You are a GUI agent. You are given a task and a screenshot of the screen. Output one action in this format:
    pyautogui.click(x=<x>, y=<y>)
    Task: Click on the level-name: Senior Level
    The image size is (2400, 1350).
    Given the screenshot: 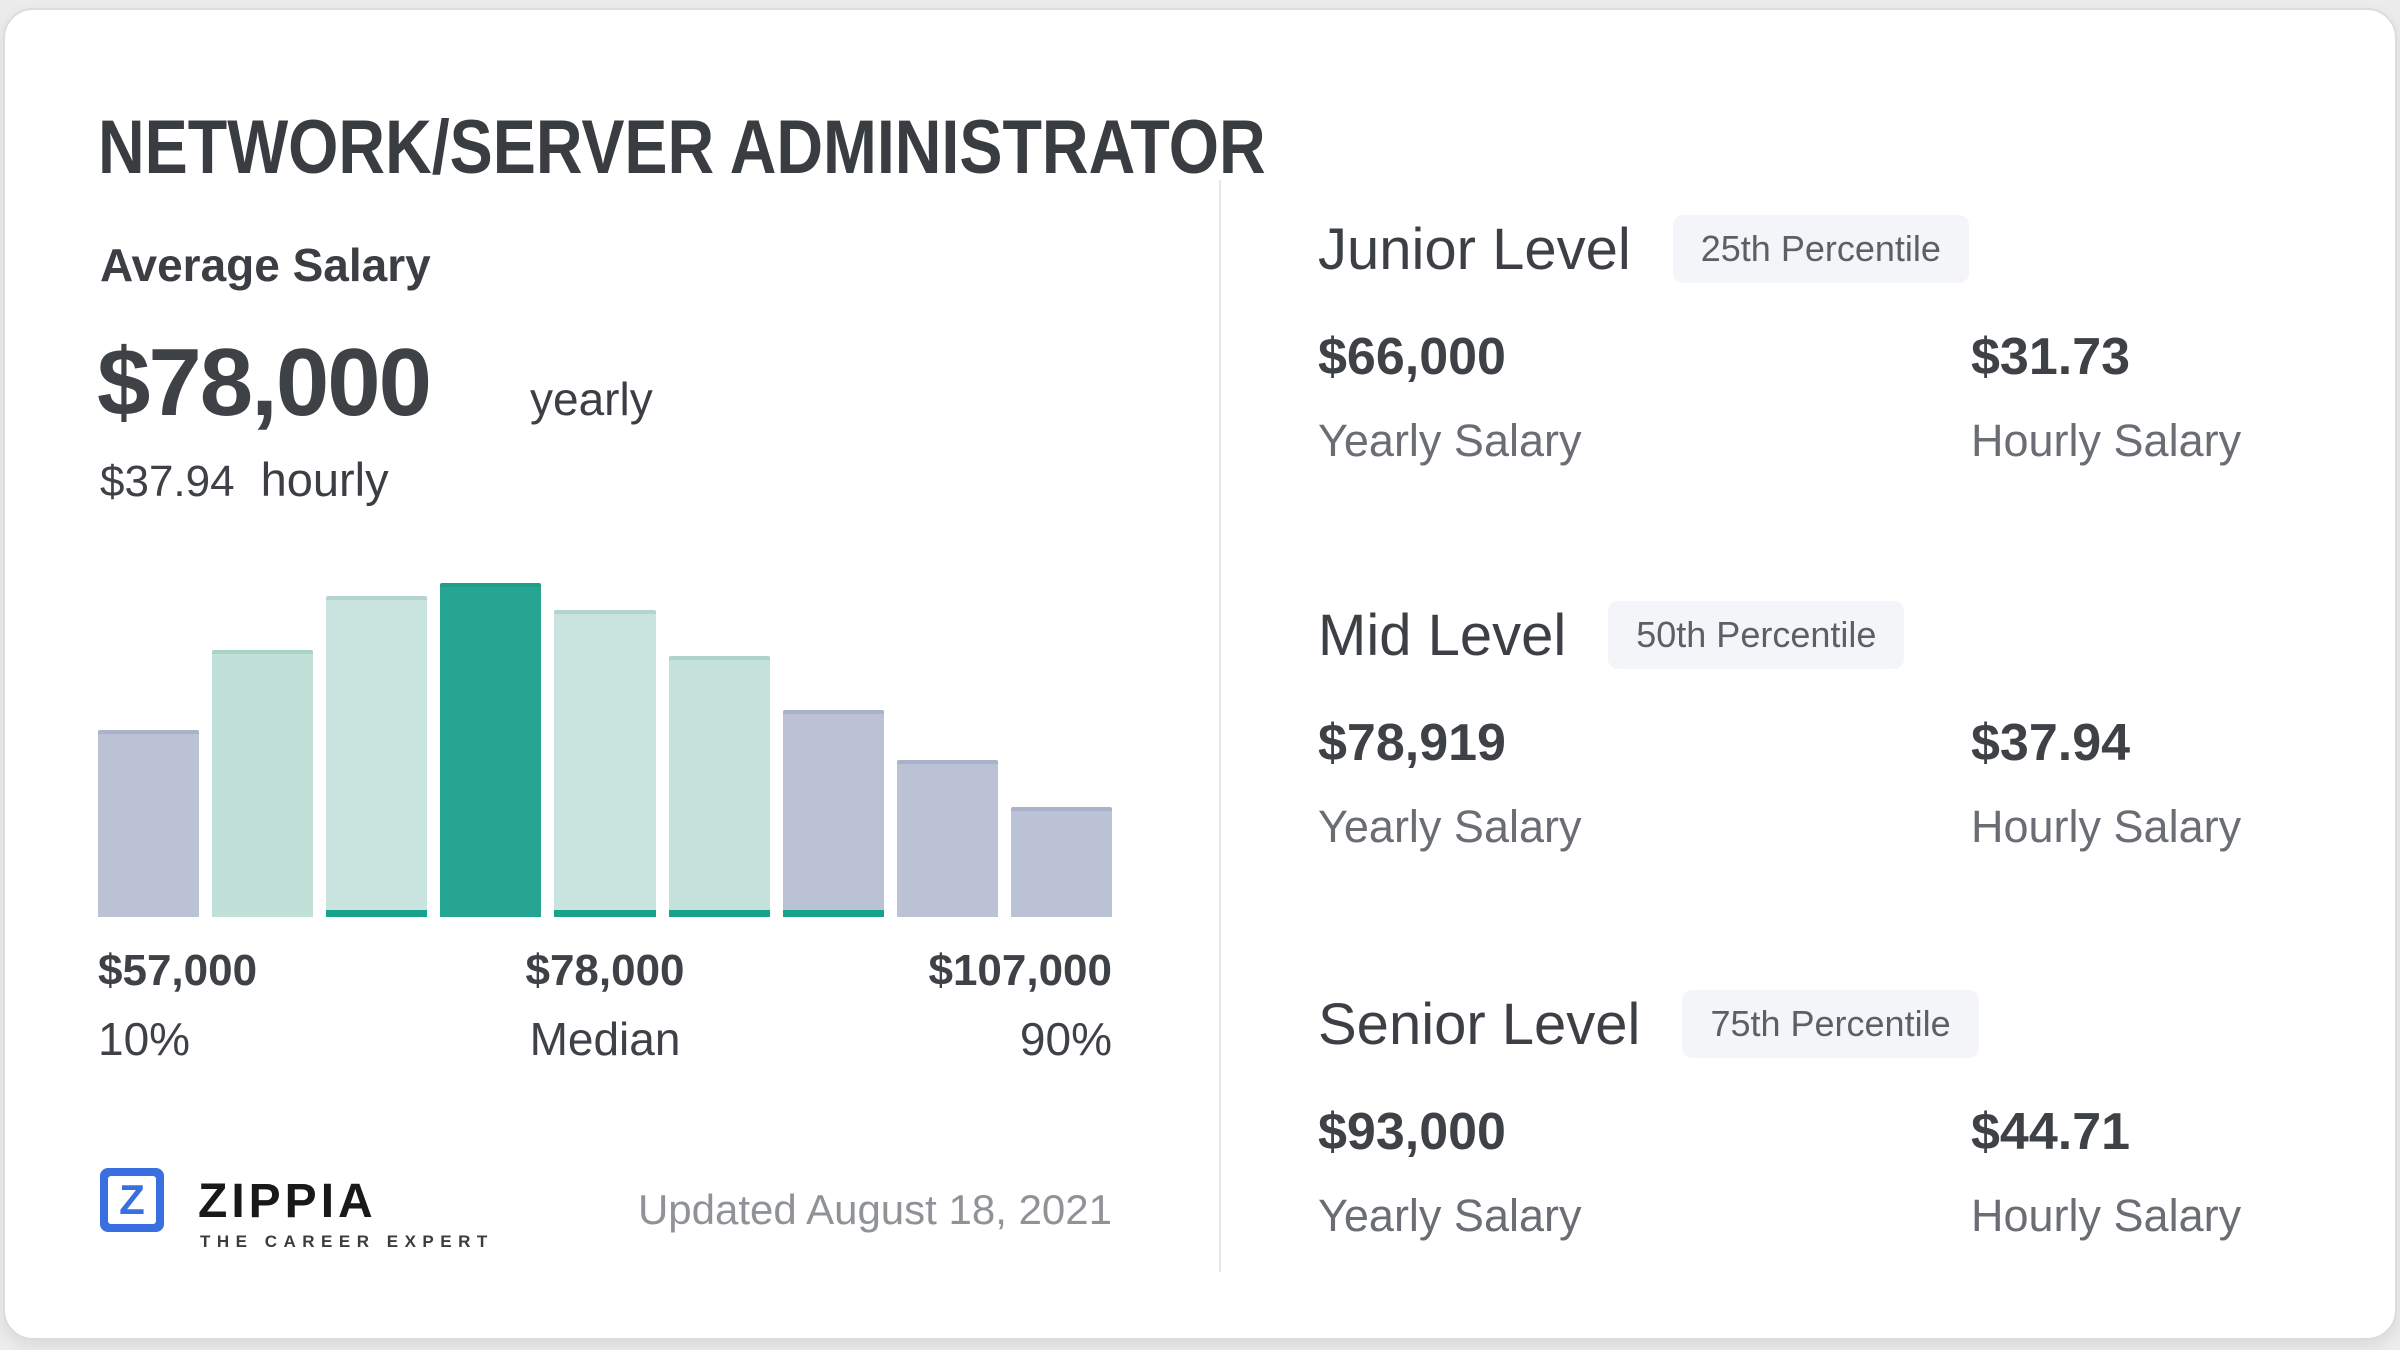 What is the action you would take?
    pyautogui.click(x=1479, y=1024)
    